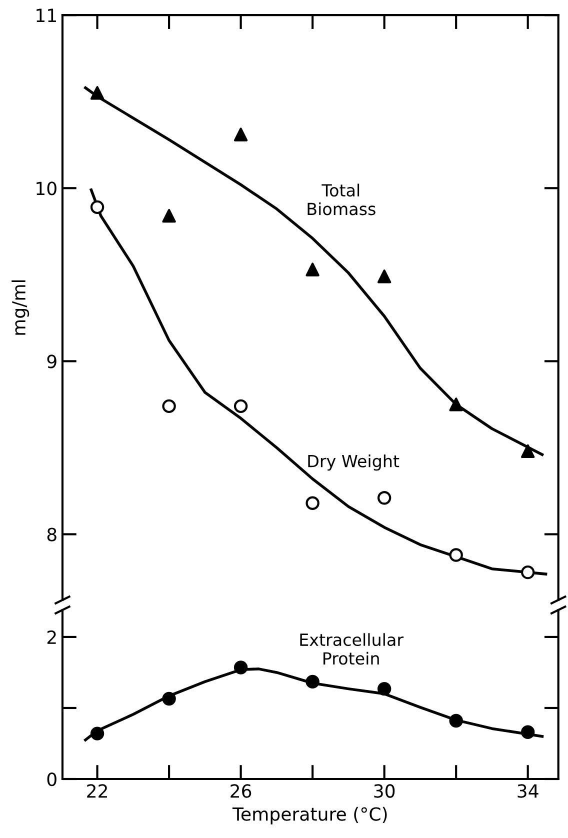 This screenshot has width=568, height=838. What do you see at coordinates (352, 649) in the screenshot?
I see `annotation: Extracellular Protein` at bounding box center [352, 649].